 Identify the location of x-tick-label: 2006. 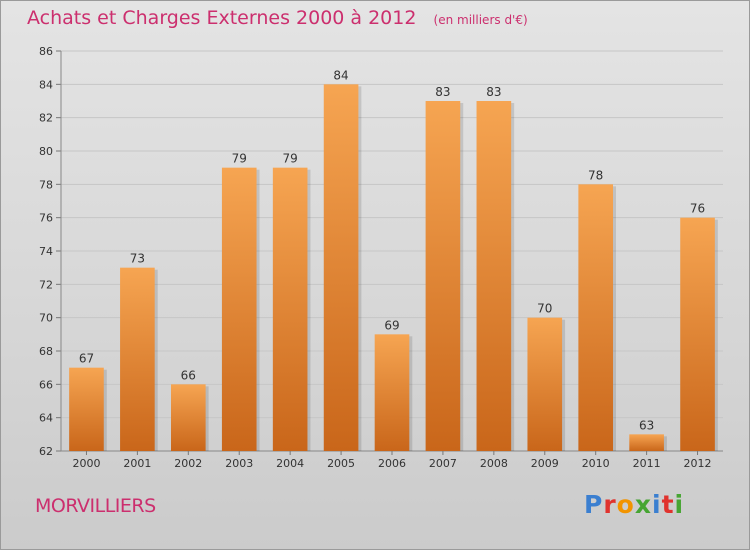
(392, 463).